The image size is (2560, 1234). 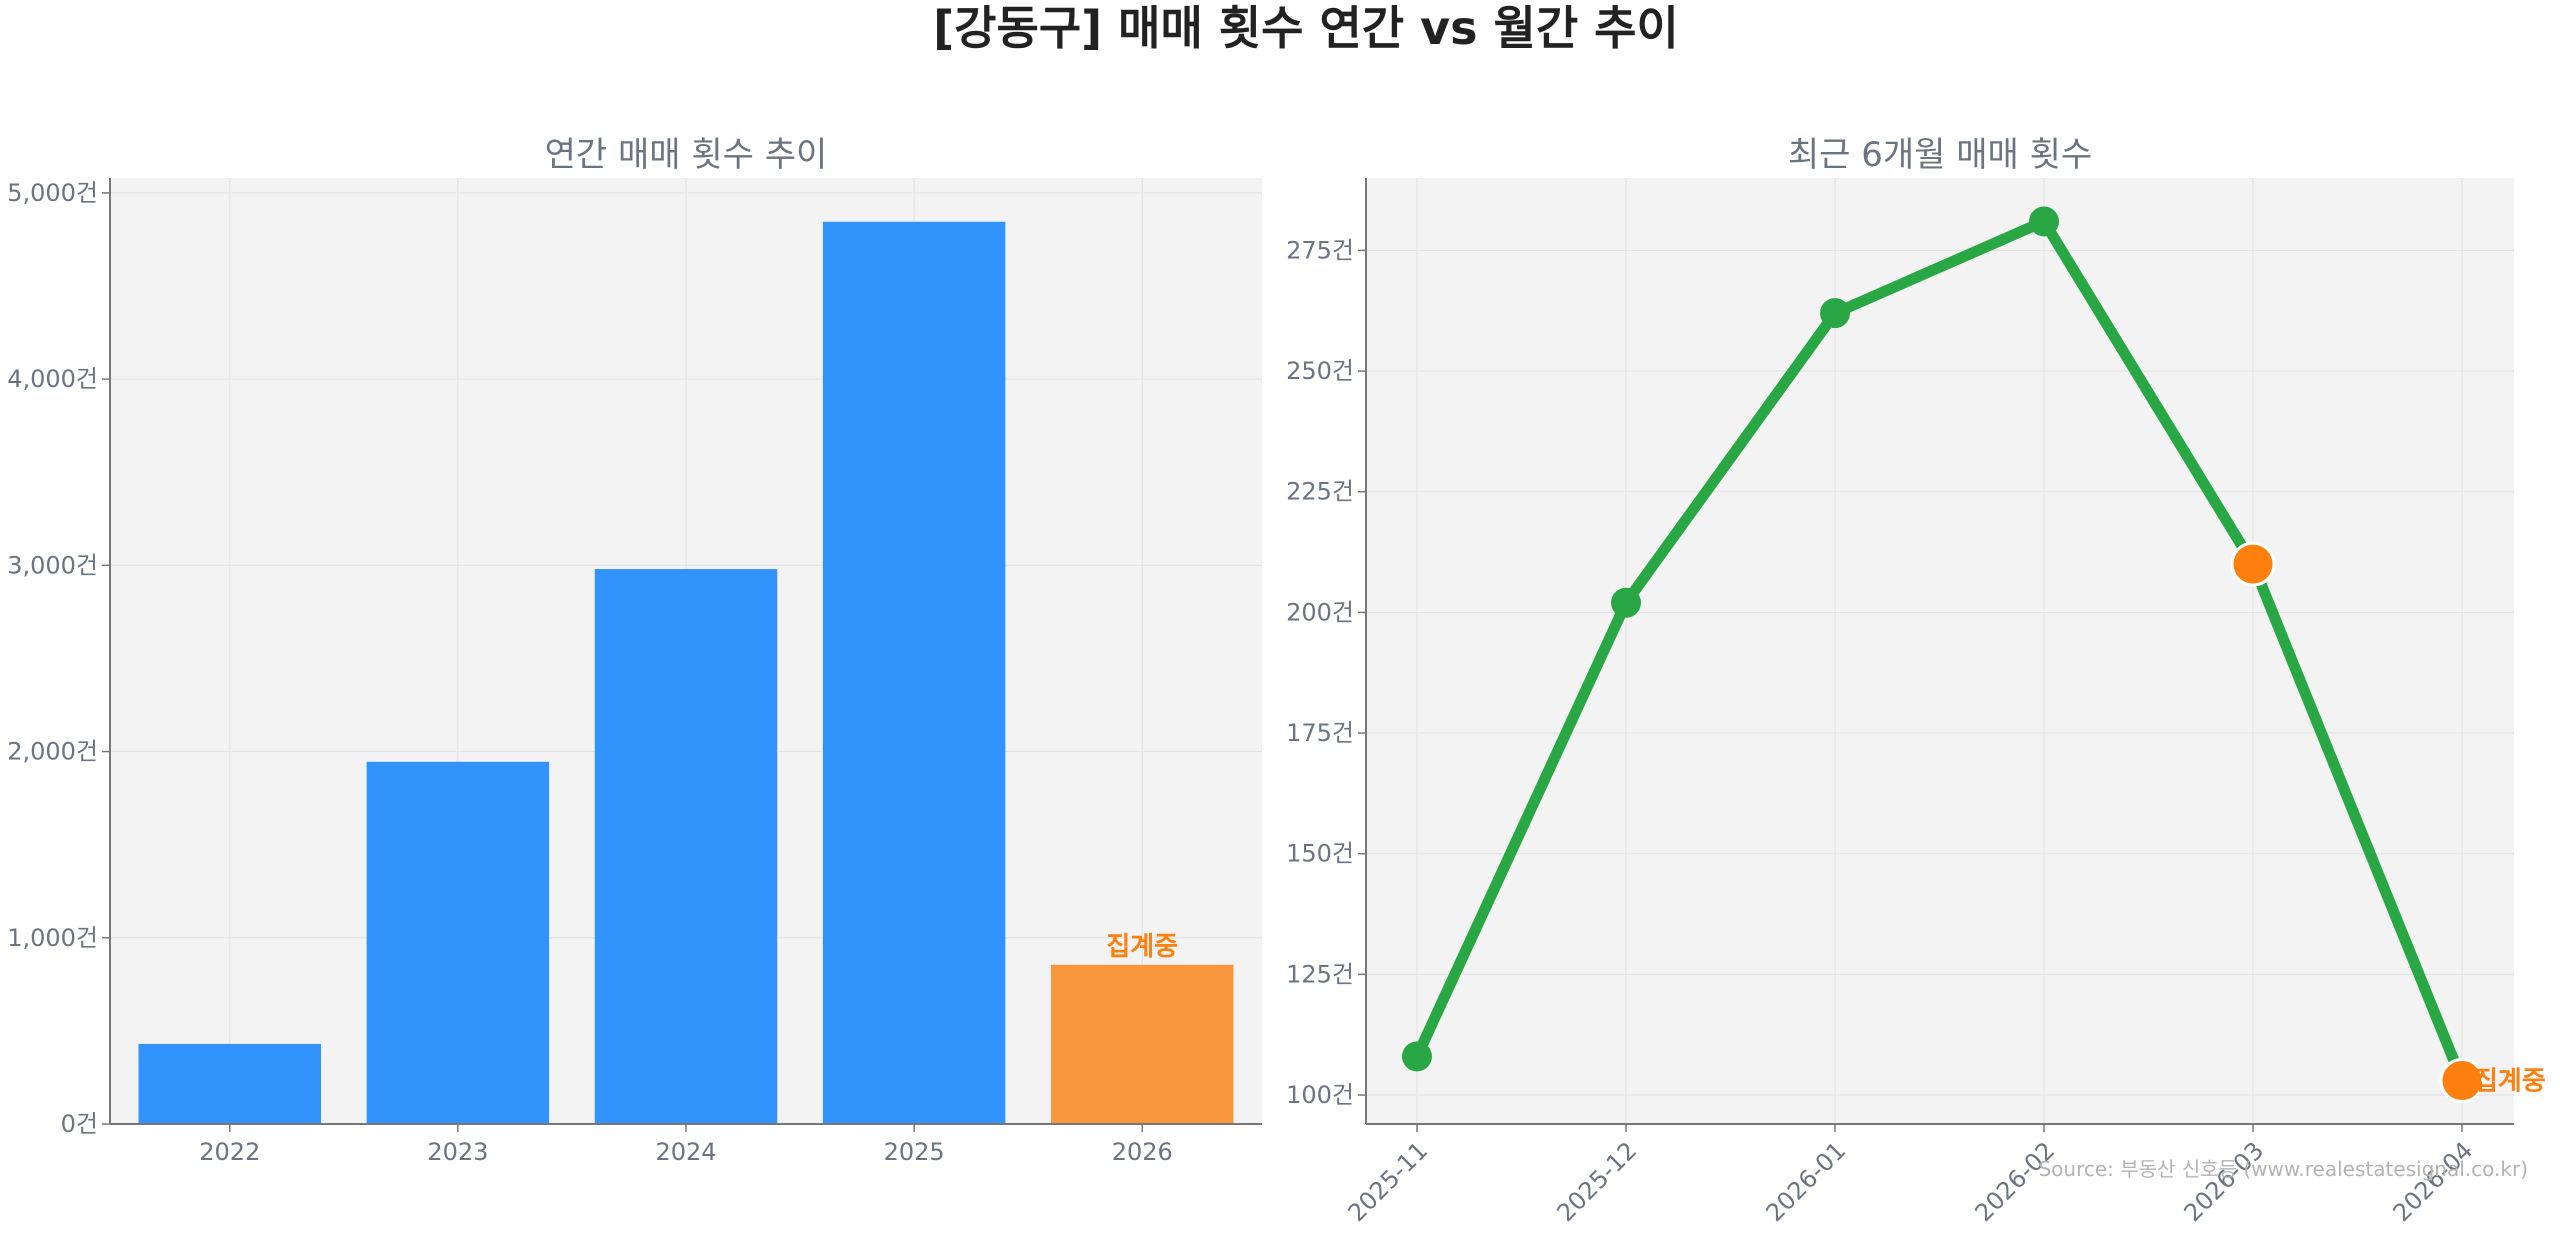 I want to click on x-tick-label: 2024, so click(x=685, y=1152).